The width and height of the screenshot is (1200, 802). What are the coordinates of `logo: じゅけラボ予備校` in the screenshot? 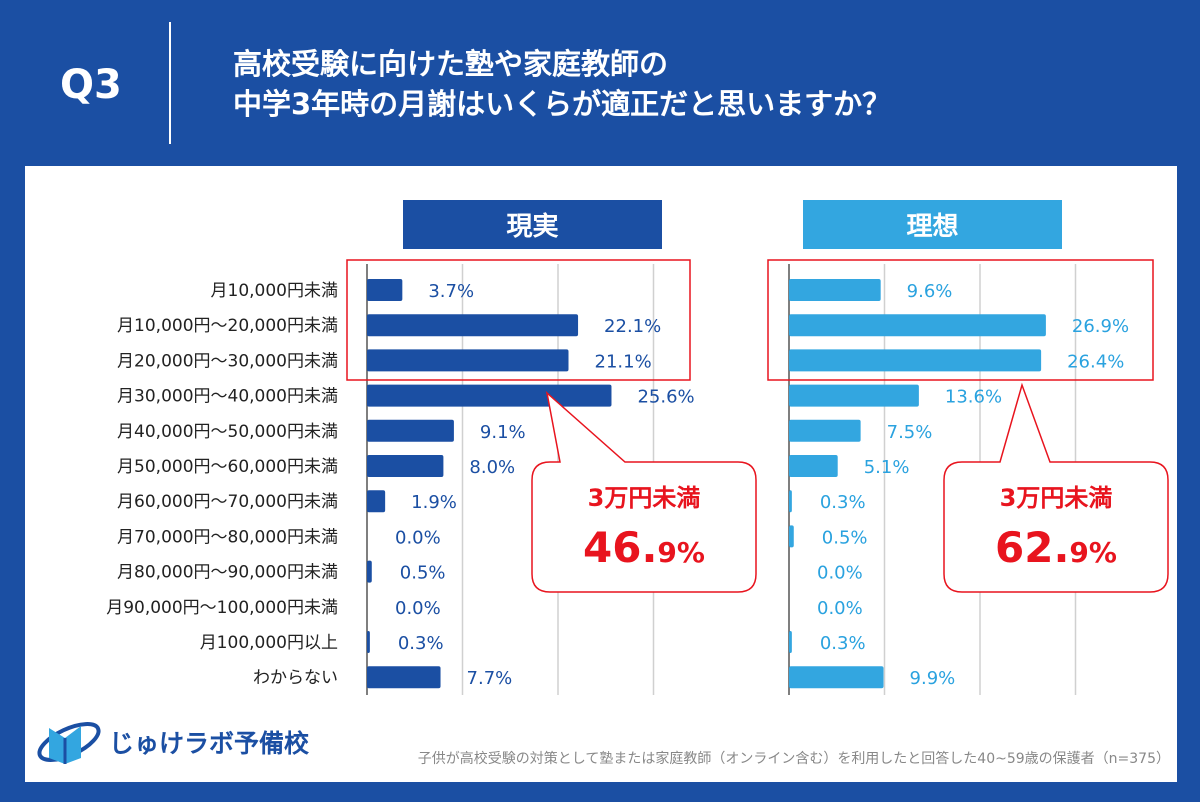 It's located at (172, 742).